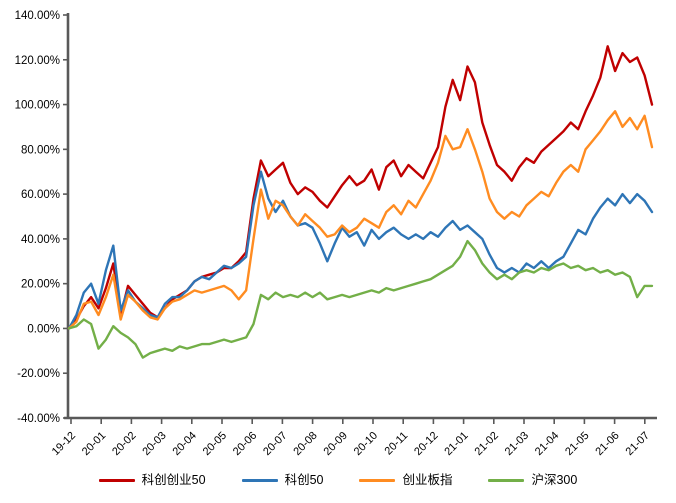 This screenshot has height=503, width=676. I want to click on x-axis-label: 21-04, so click(547, 444).